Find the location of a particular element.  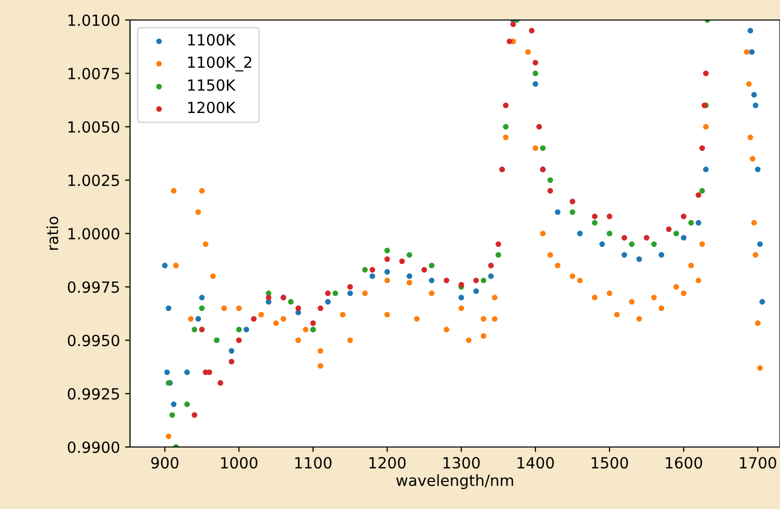

y-tick-label: 1.0075 is located at coordinates (93, 74).